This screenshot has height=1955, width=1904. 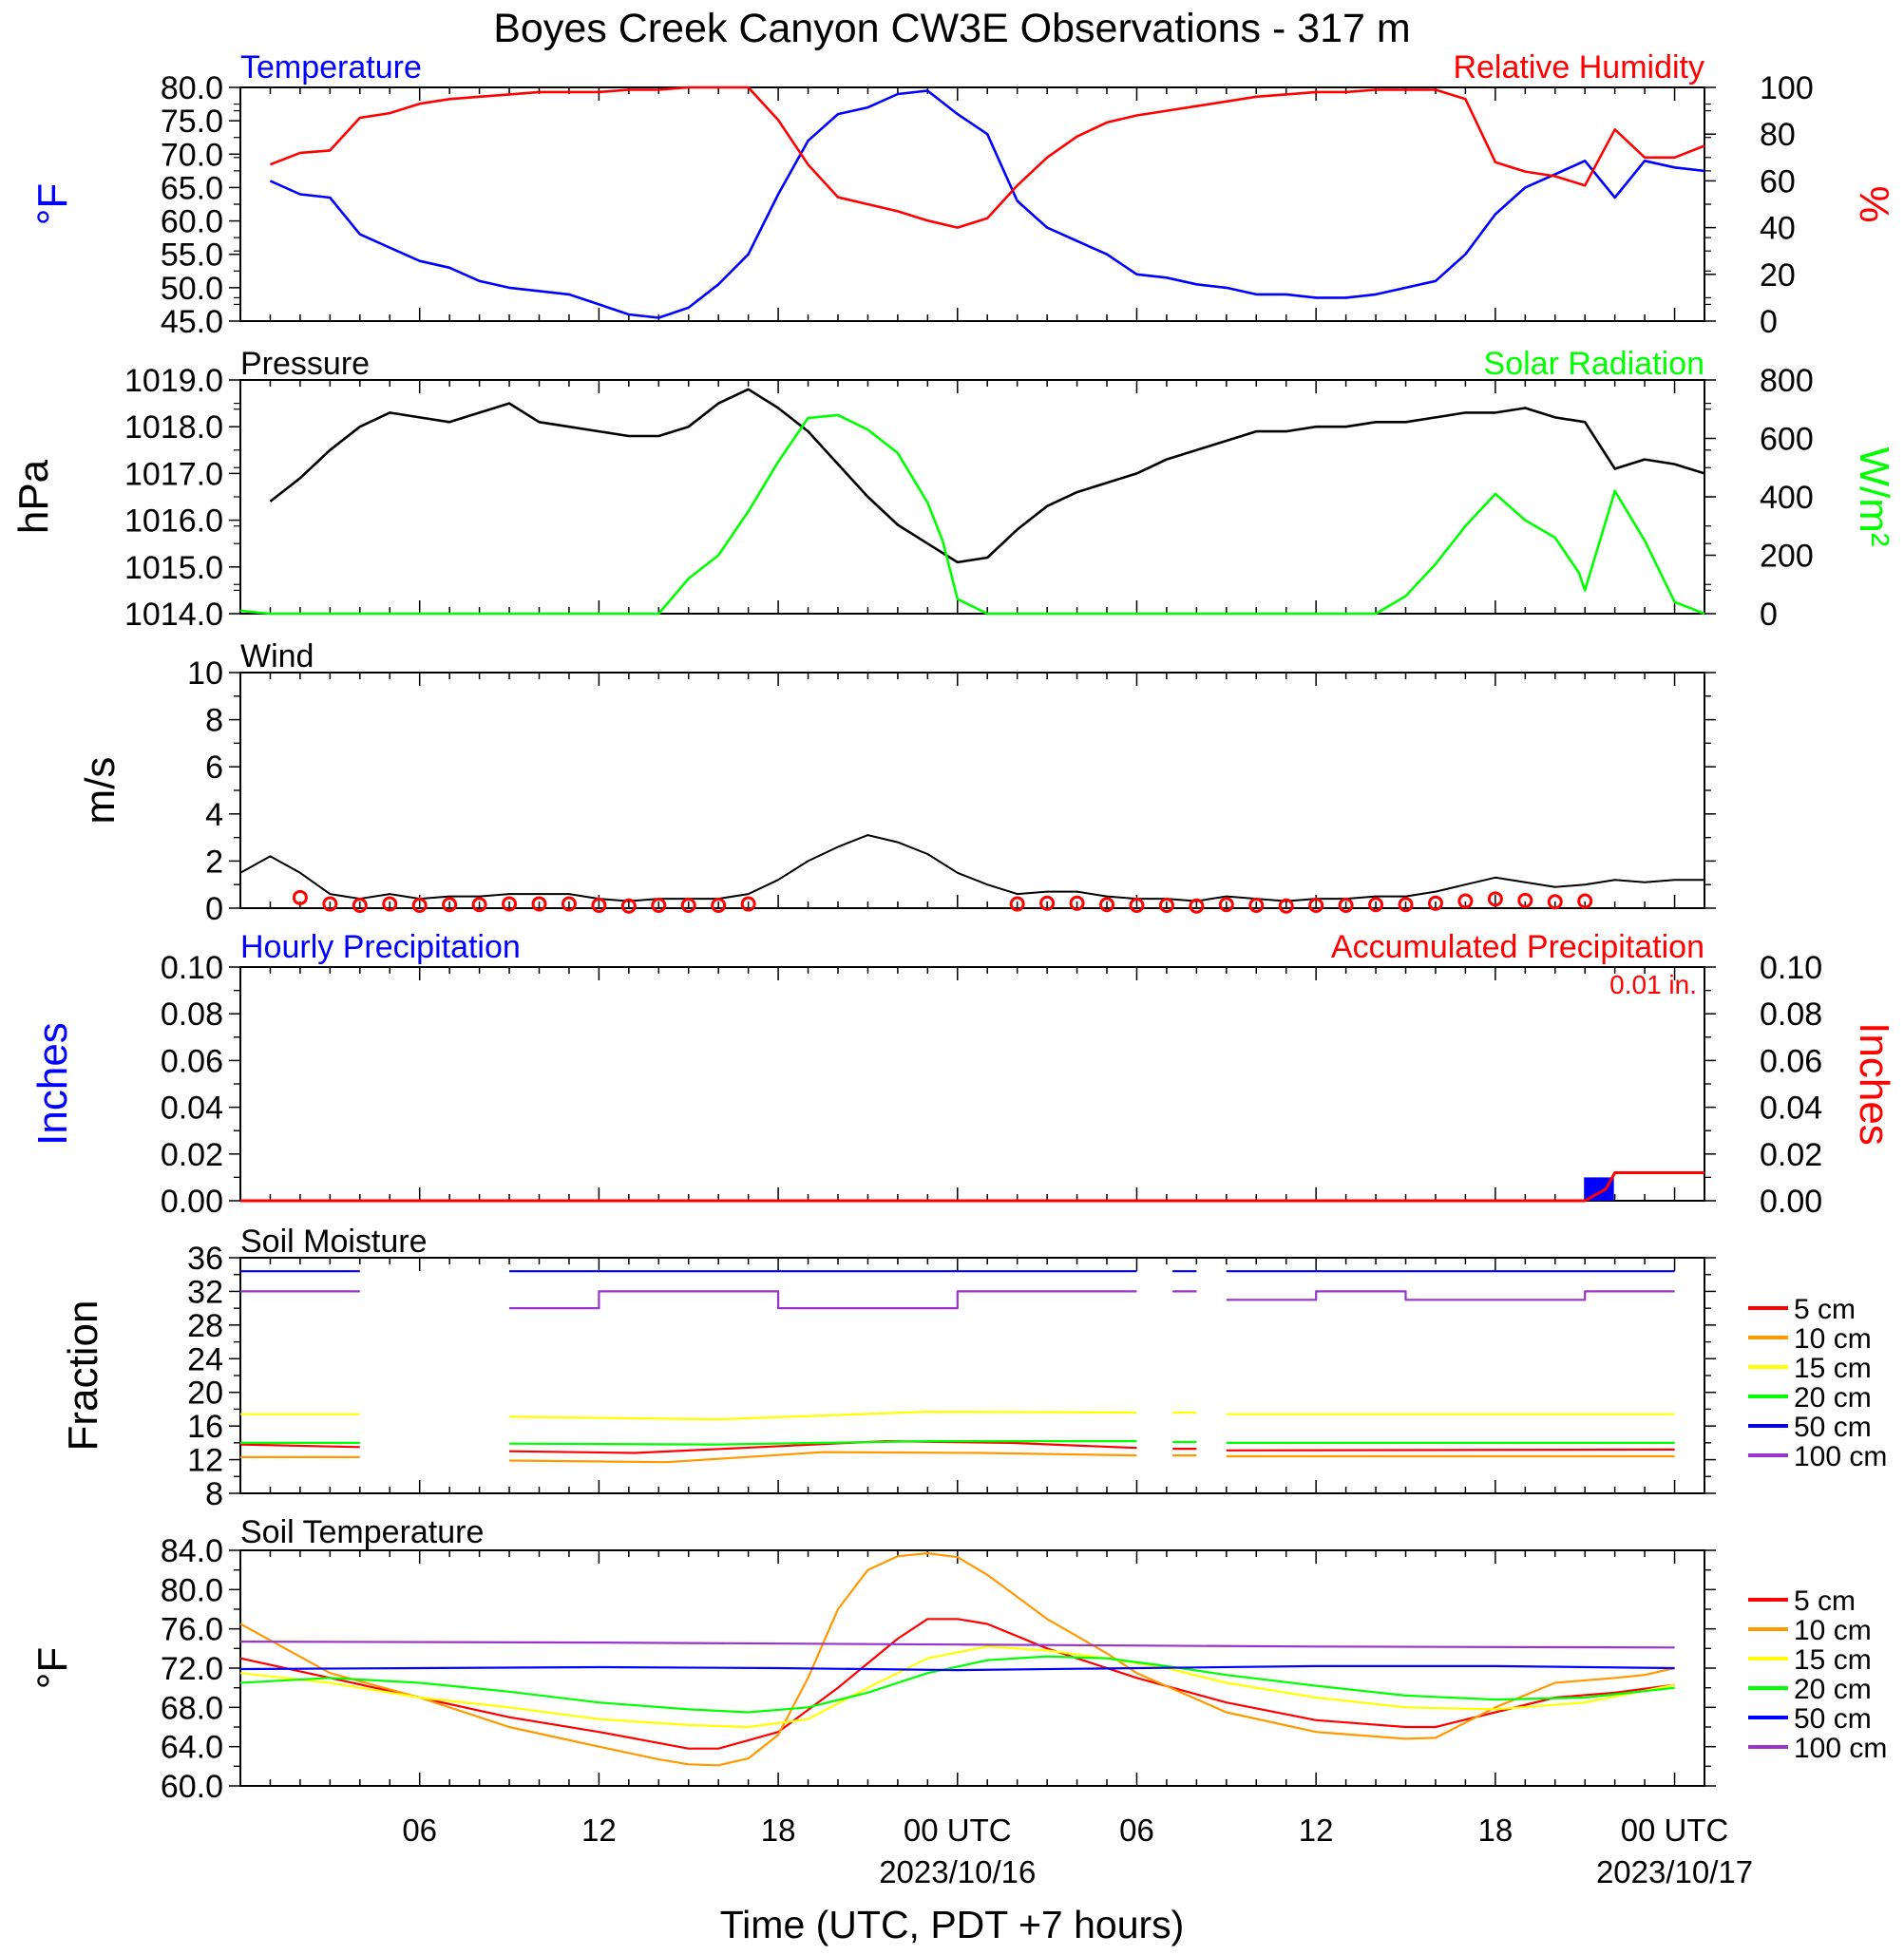 I want to click on y-tick-label: 80.0, so click(x=192, y=1590).